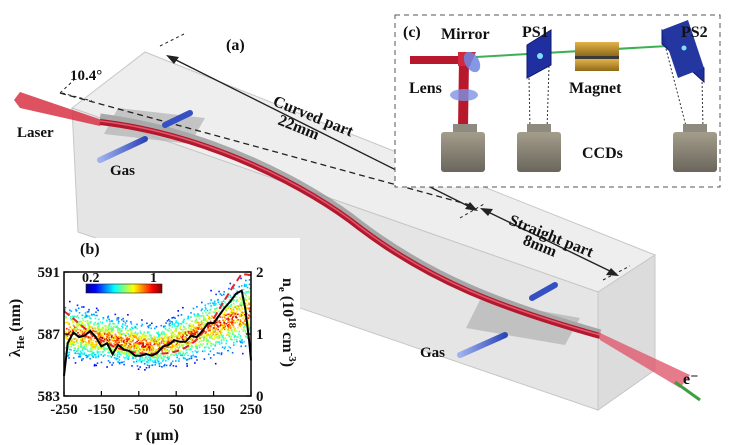  What do you see at coordinates (287, 282) in the screenshot?
I see `y-right-main: n` at bounding box center [287, 282].